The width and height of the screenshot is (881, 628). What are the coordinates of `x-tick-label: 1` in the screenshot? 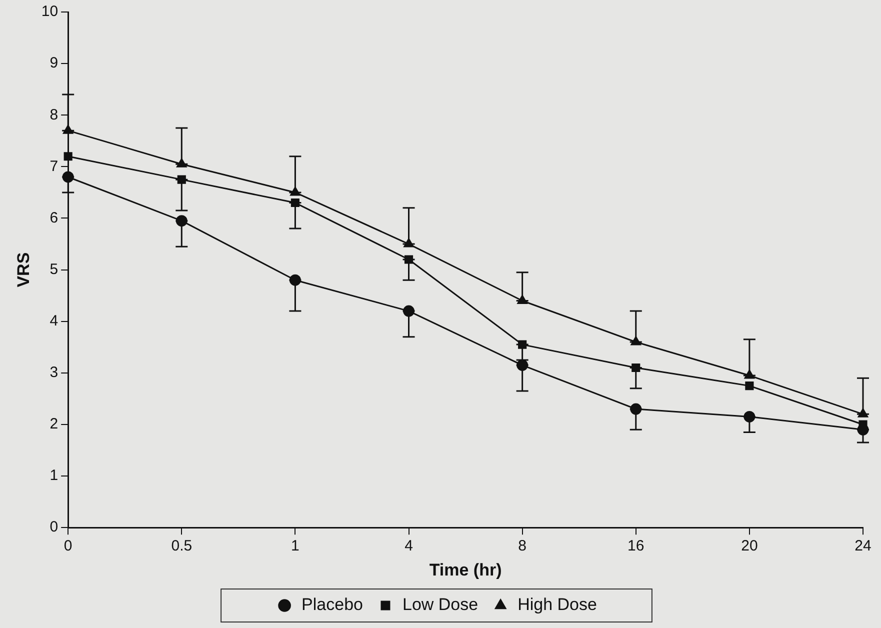 It's located at (295, 546).